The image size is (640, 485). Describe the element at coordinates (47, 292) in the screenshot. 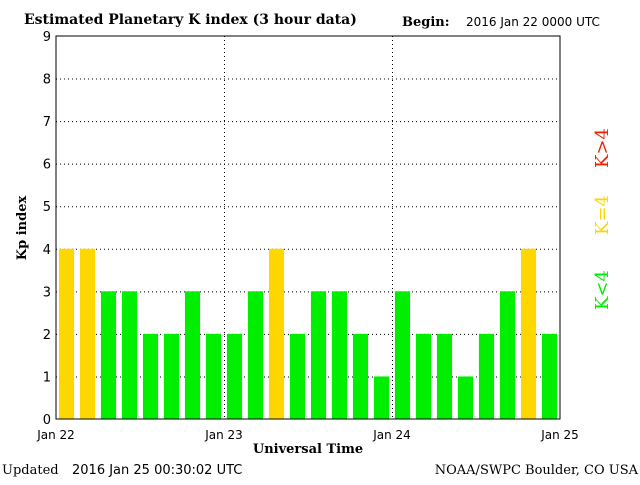

I see `y-tick-label: 3` at that location.